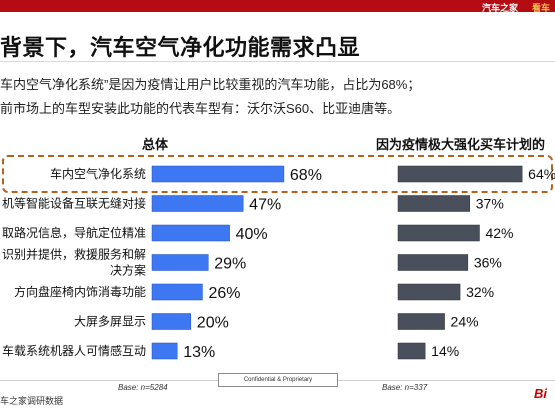 Image resolution: width=555 pixels, height=416 pixels. Describe the element at coordinates (541, 8) in the screenshot. I see `brand-extra: 看车` at that location.